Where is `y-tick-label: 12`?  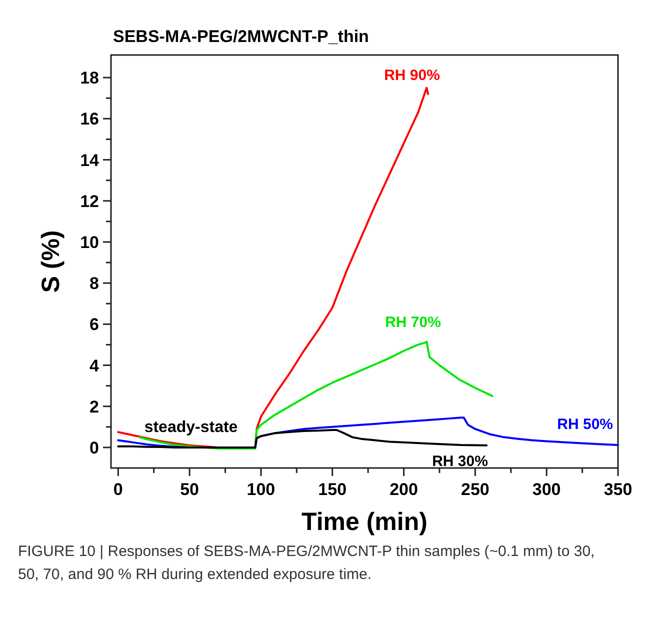 y-tick-label: 12 is located at coordinates (89, 201).